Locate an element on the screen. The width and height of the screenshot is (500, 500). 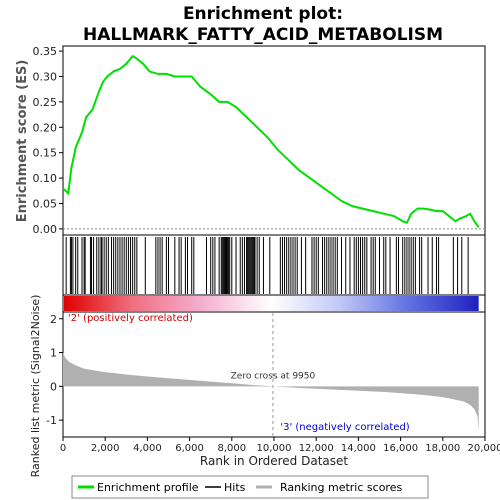
positively-correlated-label: '2' (positively correlated) is located at coordinates (130, 318).